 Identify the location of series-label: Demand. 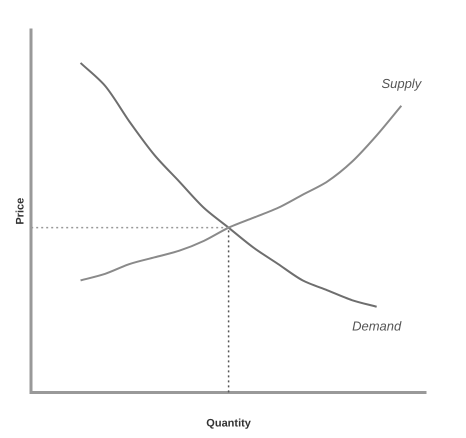
(377, 326).